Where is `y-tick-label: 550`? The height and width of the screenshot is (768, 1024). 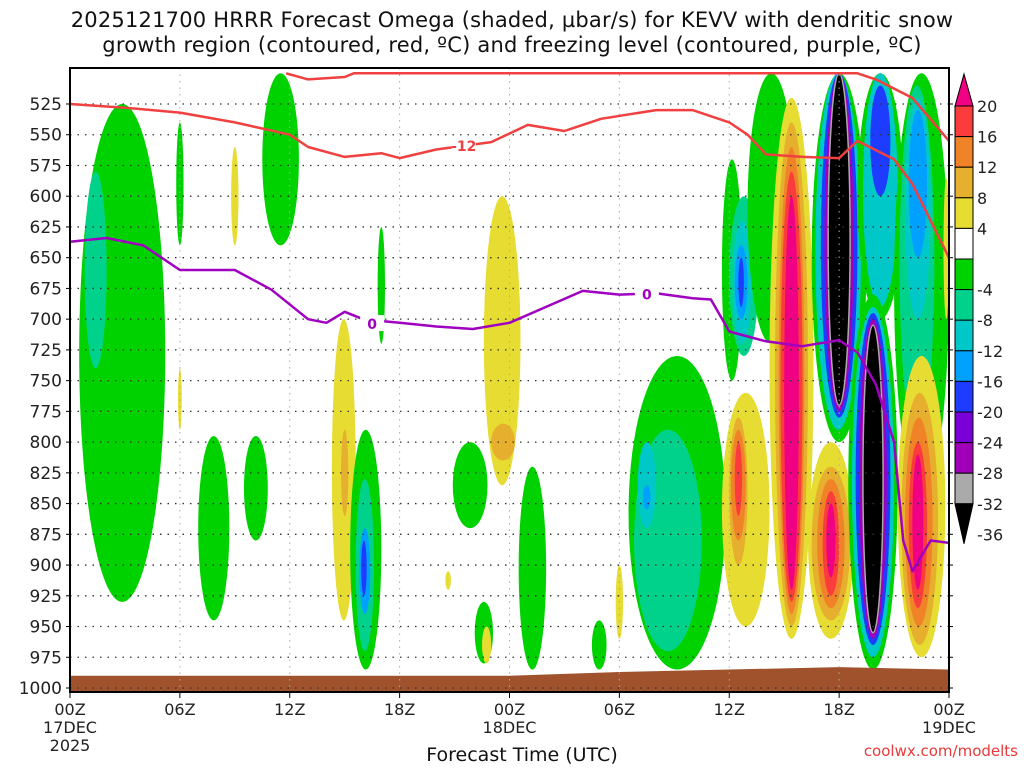
y-tick-label: 550 is located at coordinates (46, 136).